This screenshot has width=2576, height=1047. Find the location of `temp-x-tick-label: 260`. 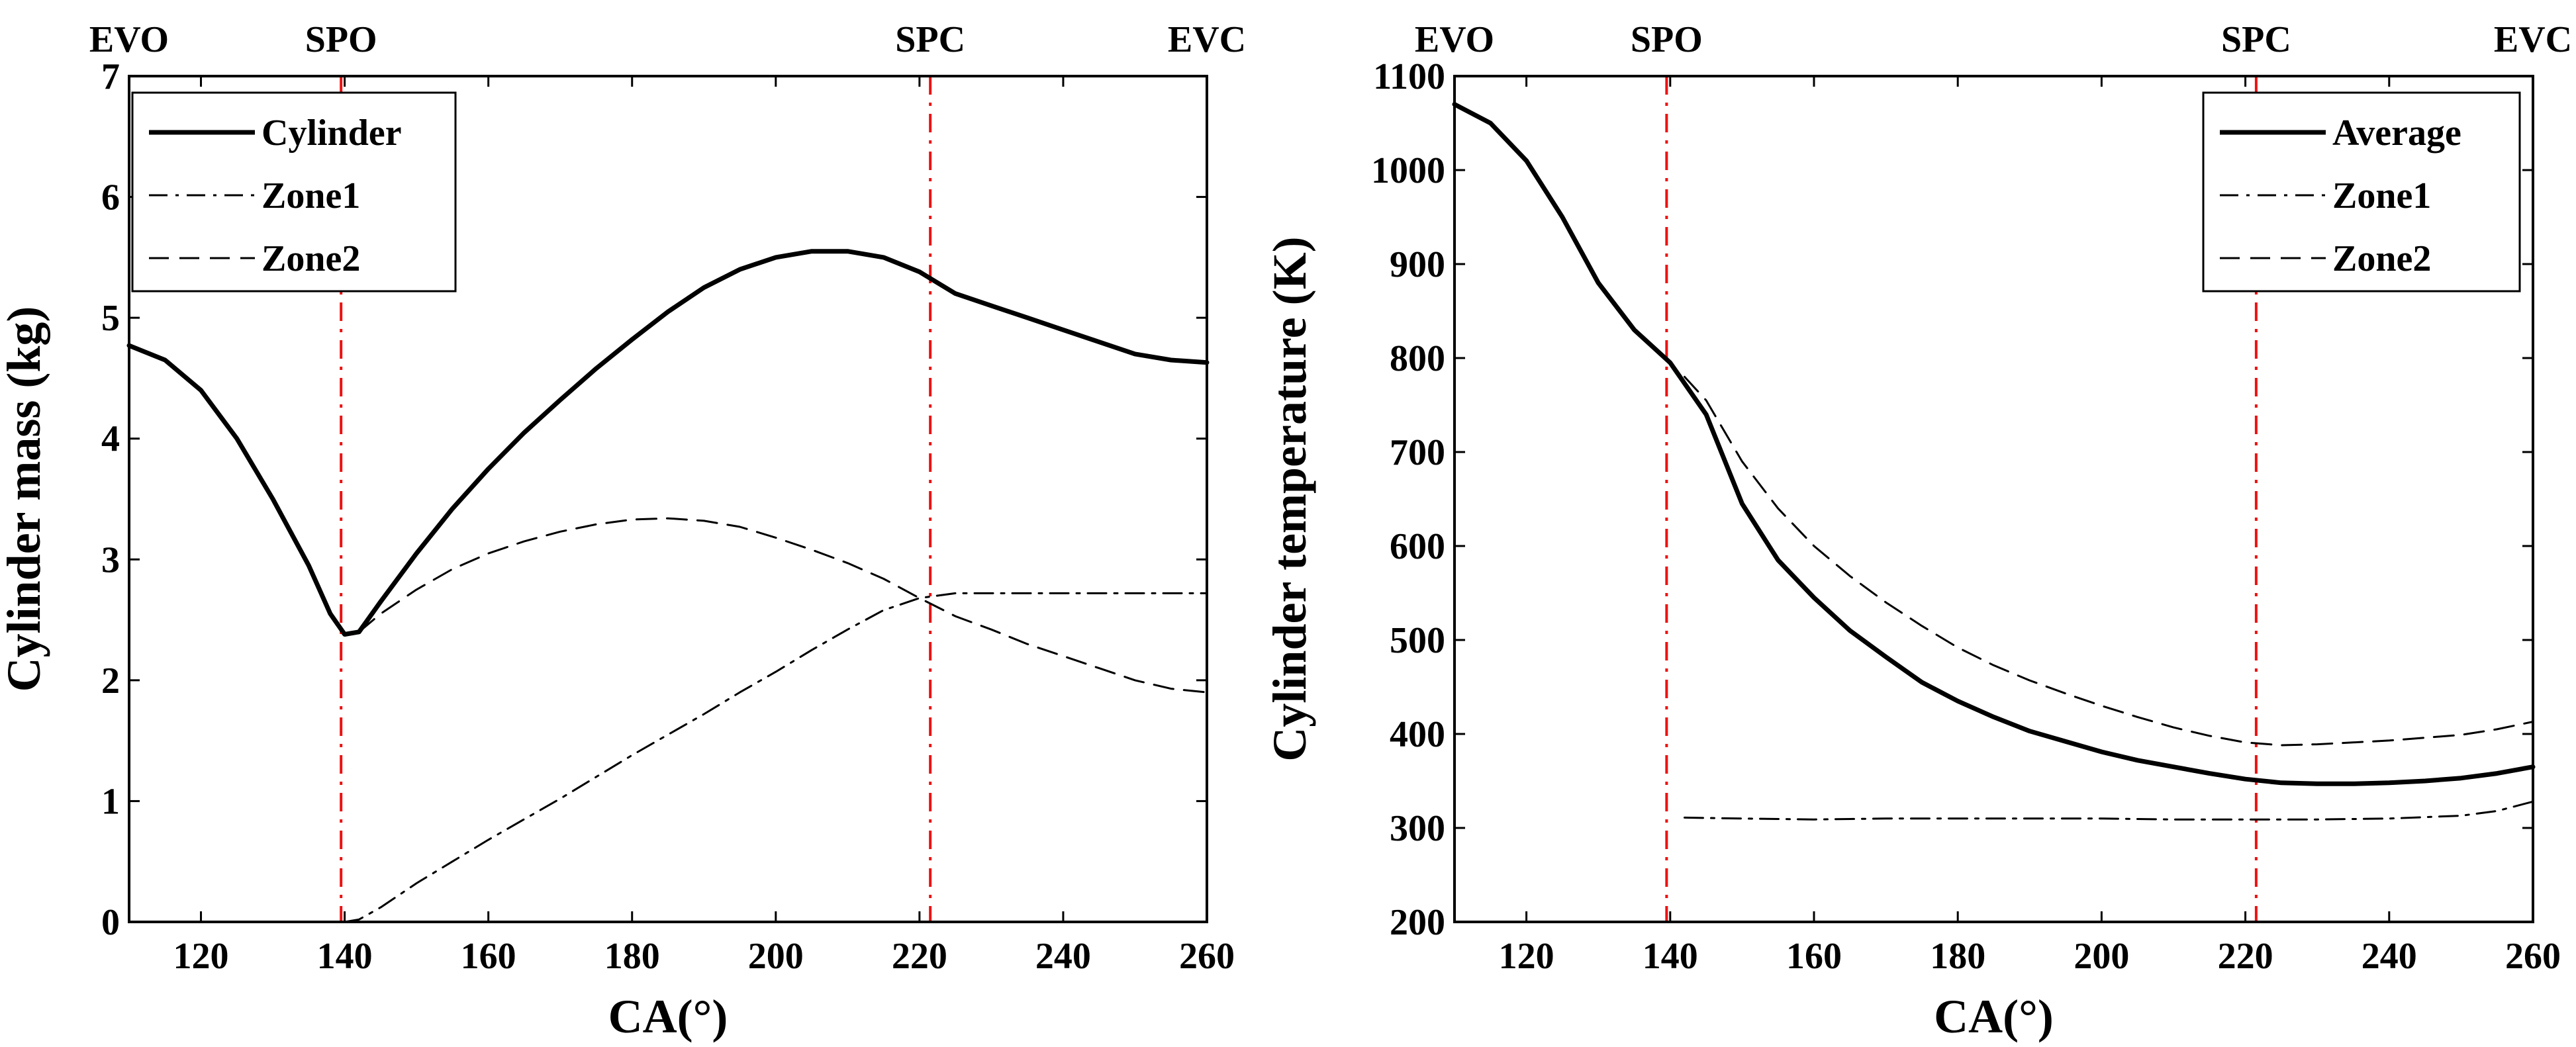

temp-x-tick-label: 260 is located at coordinates (2533, 956).